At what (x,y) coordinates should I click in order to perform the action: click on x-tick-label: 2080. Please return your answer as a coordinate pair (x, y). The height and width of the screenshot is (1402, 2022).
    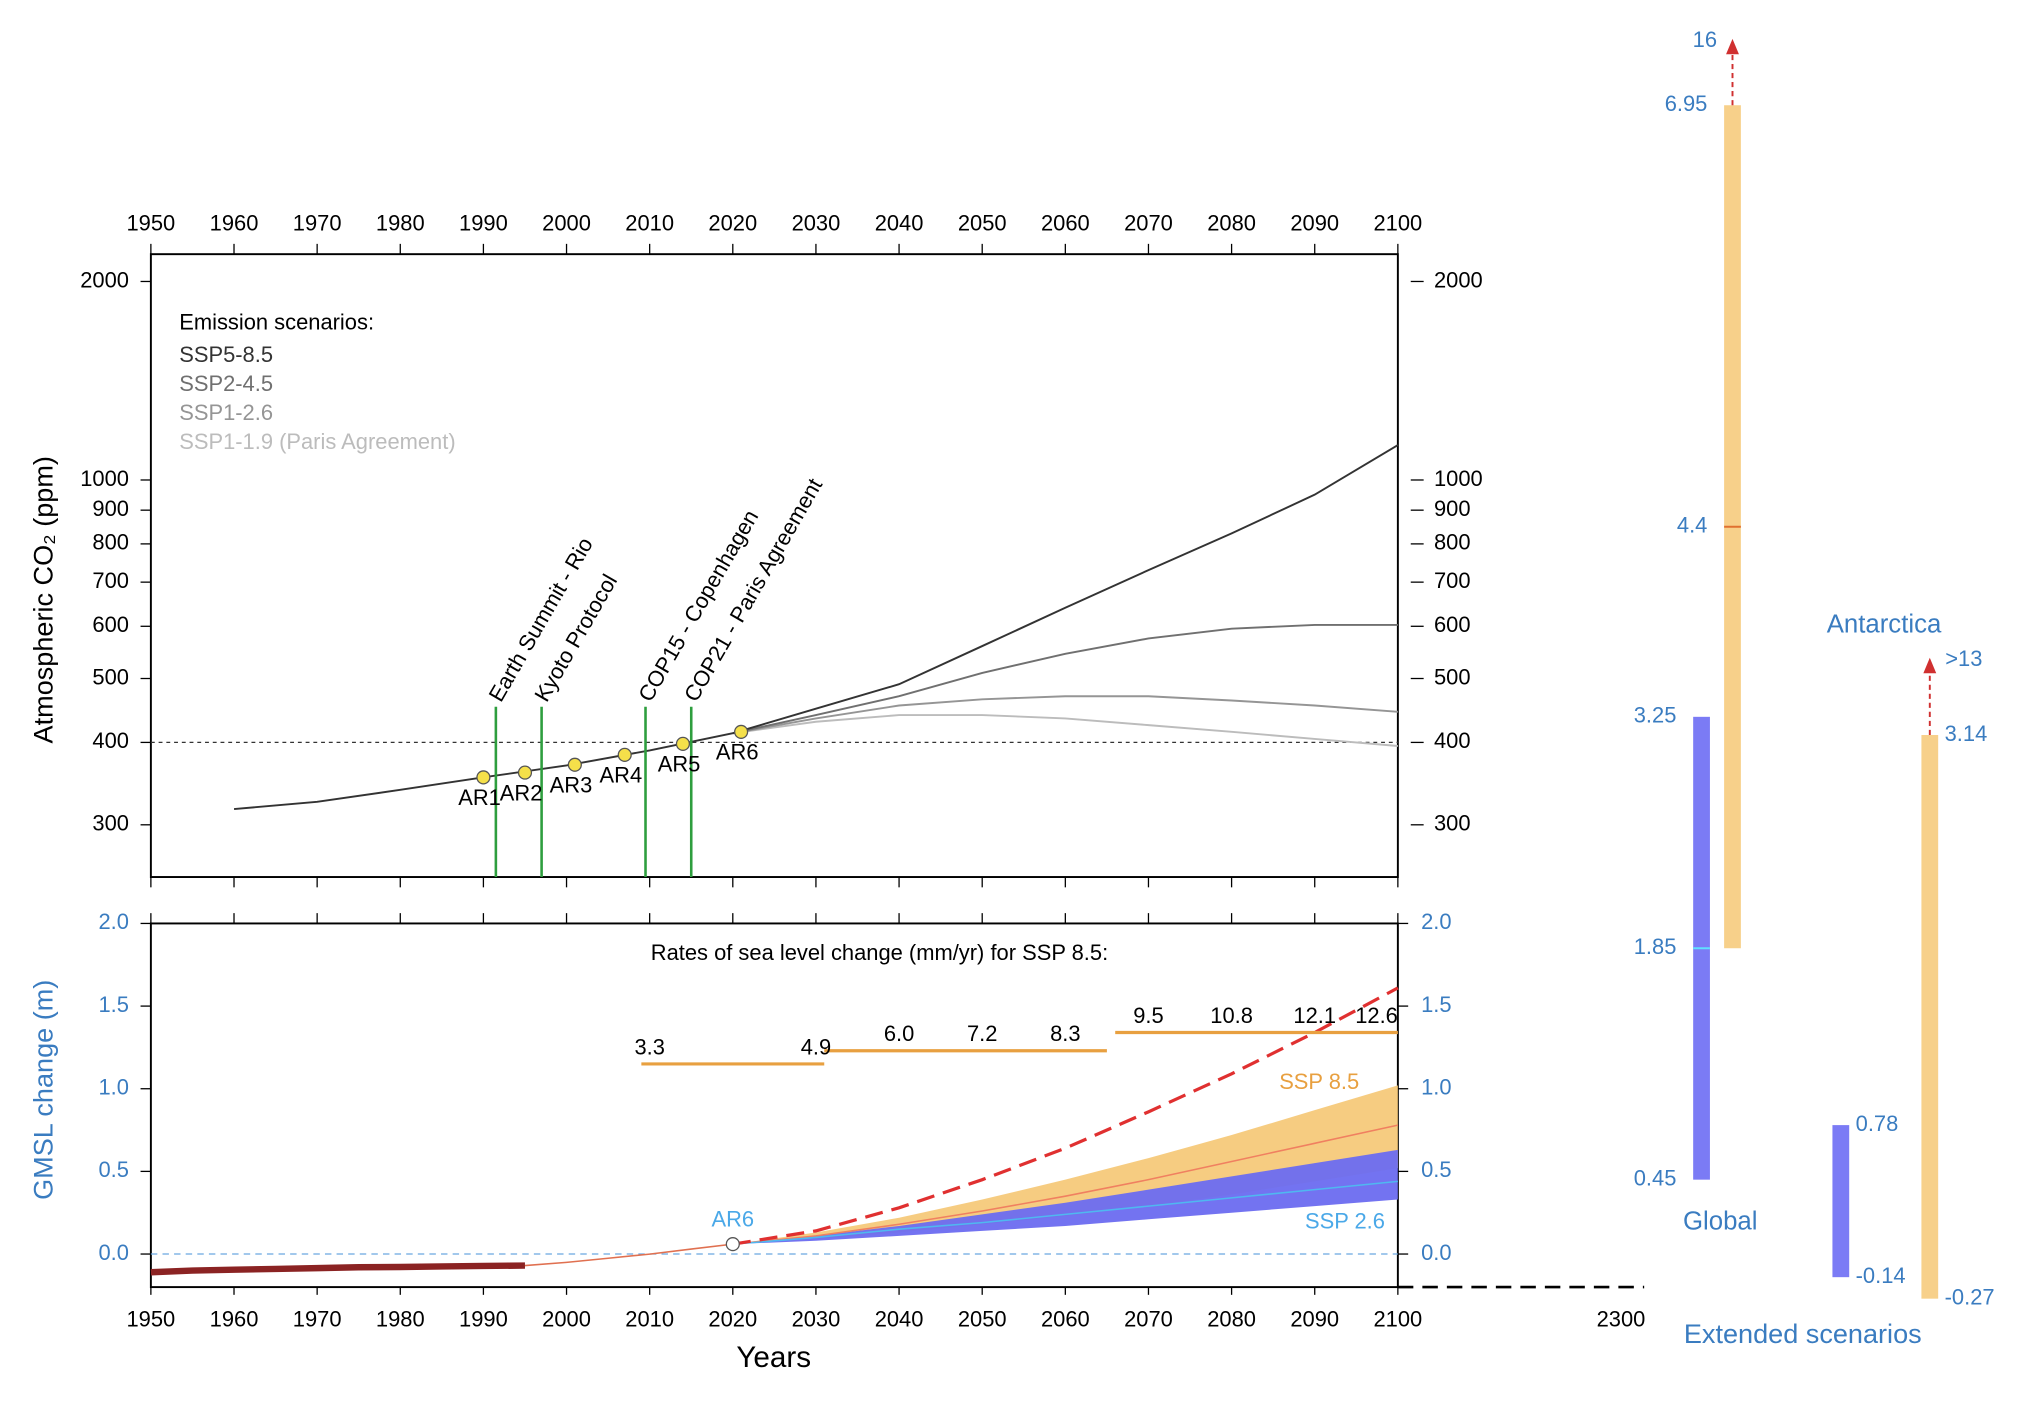
    Looking at the image, I should click on (1231, 222).